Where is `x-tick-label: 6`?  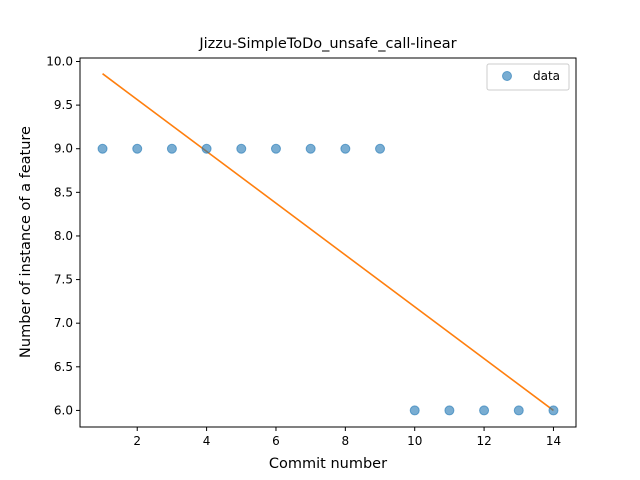 x-tick-label: 6 is located at coordinates (276, 441).